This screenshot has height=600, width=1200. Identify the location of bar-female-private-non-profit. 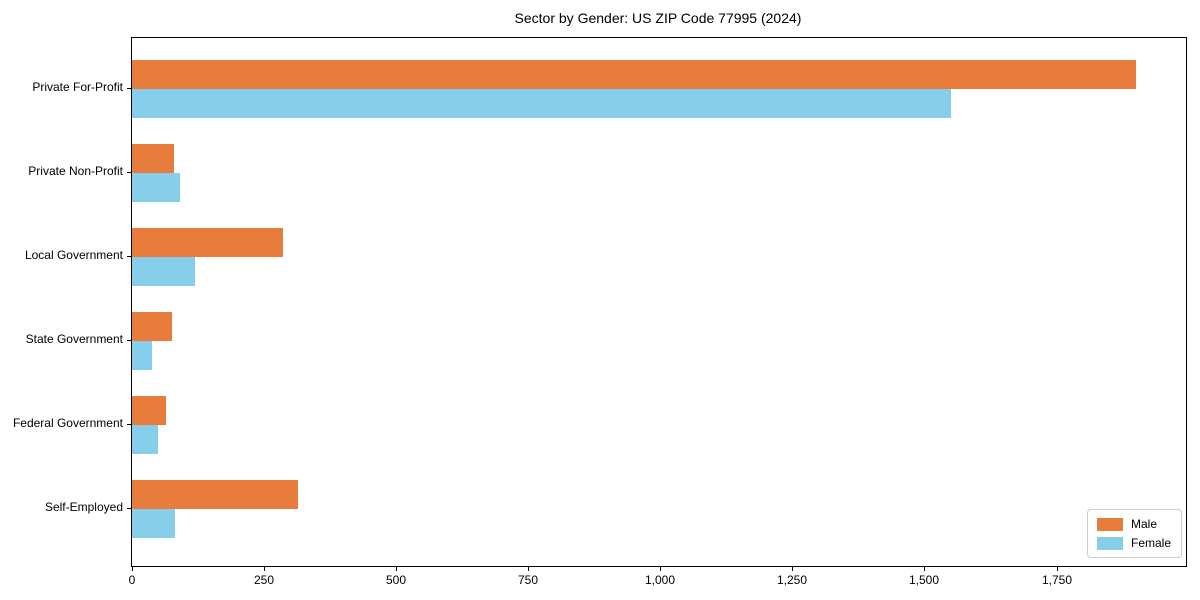
(156, 187).